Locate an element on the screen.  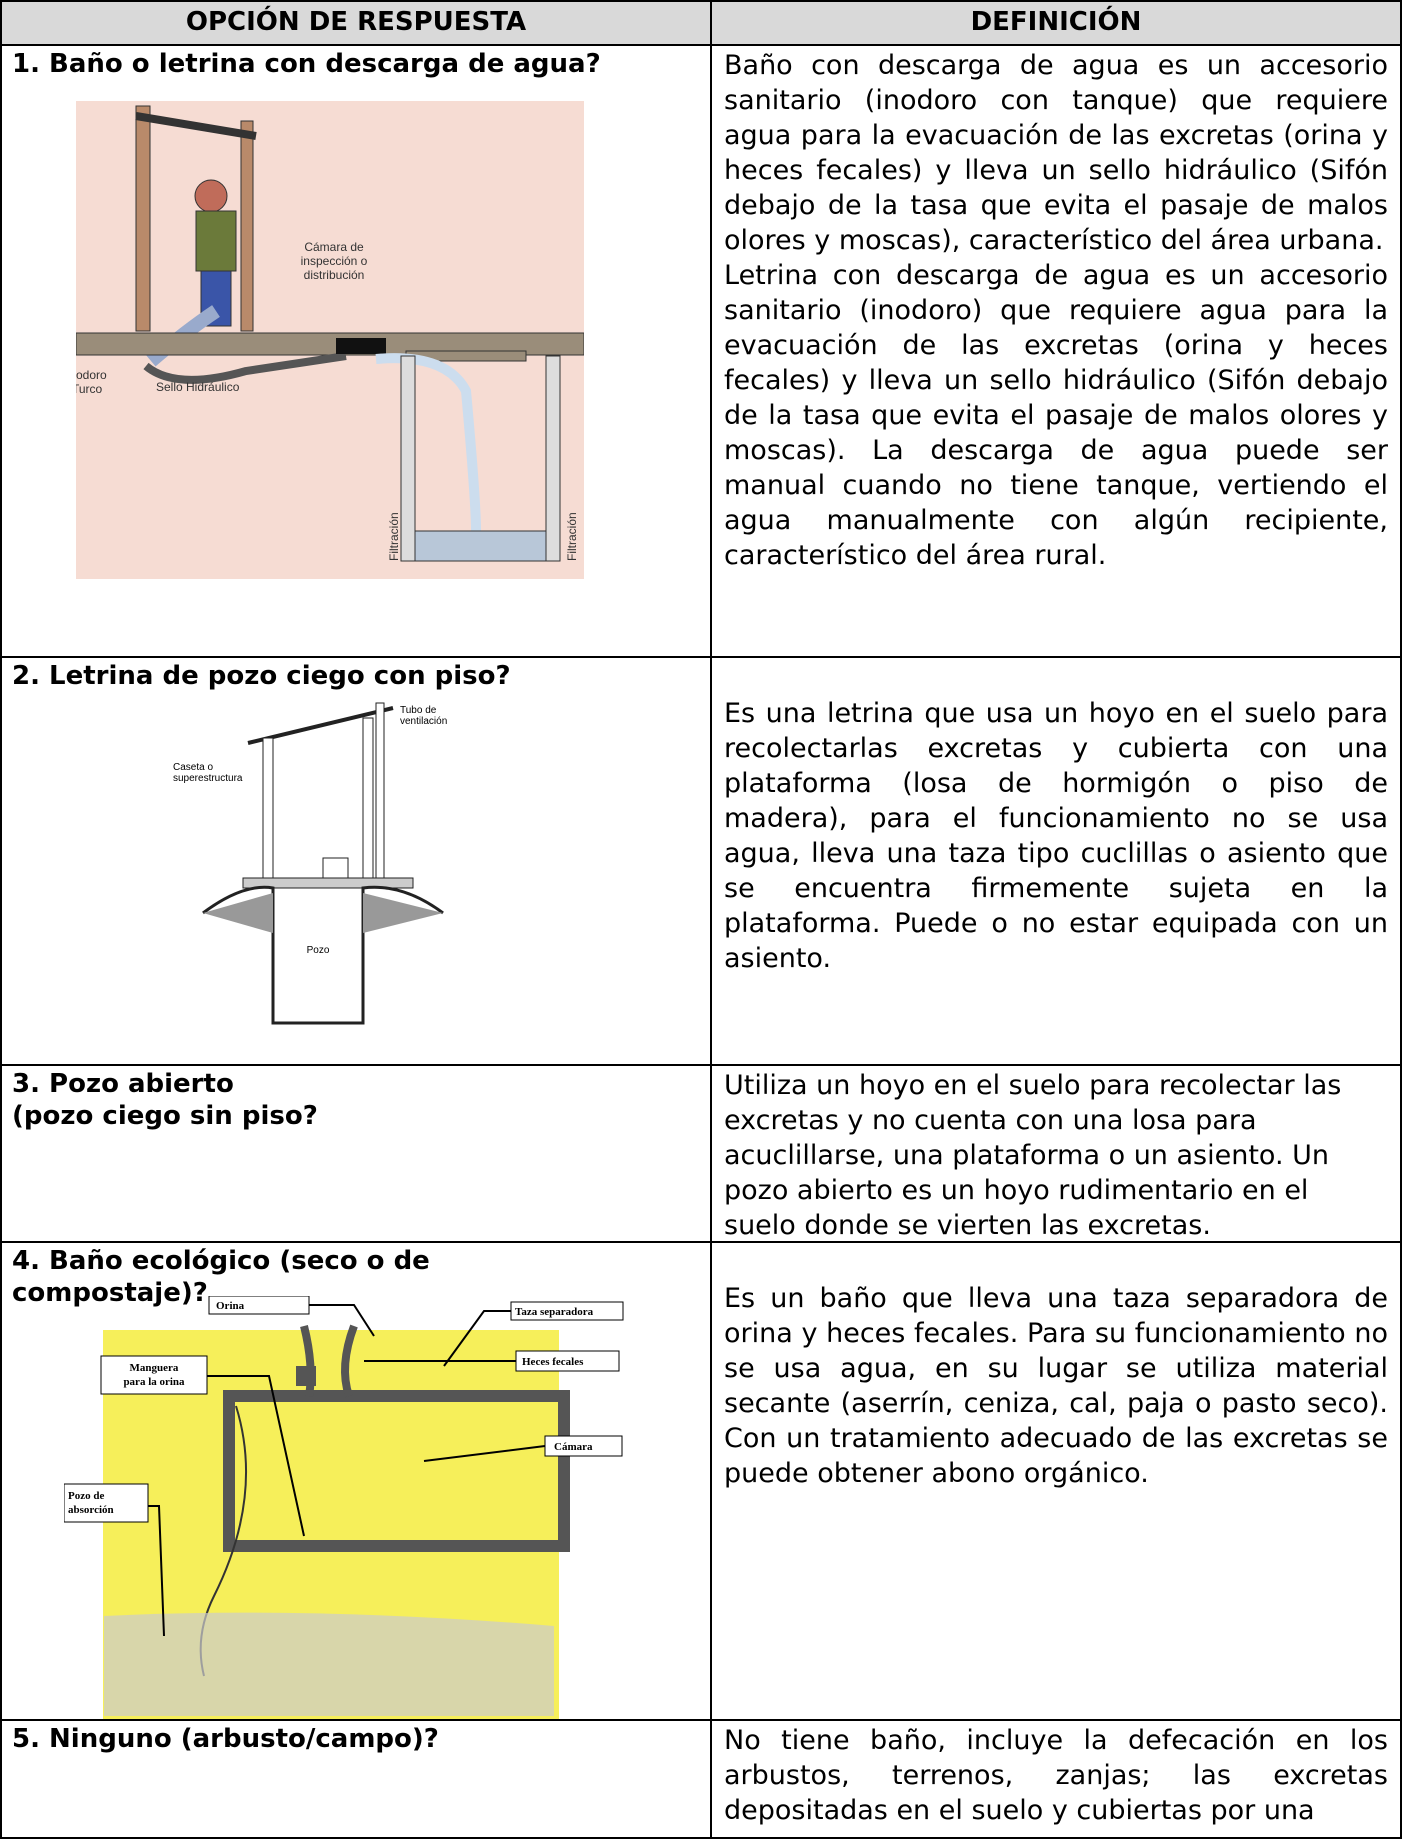
figure-label: Inodoro is located at coordinates (91, 375).